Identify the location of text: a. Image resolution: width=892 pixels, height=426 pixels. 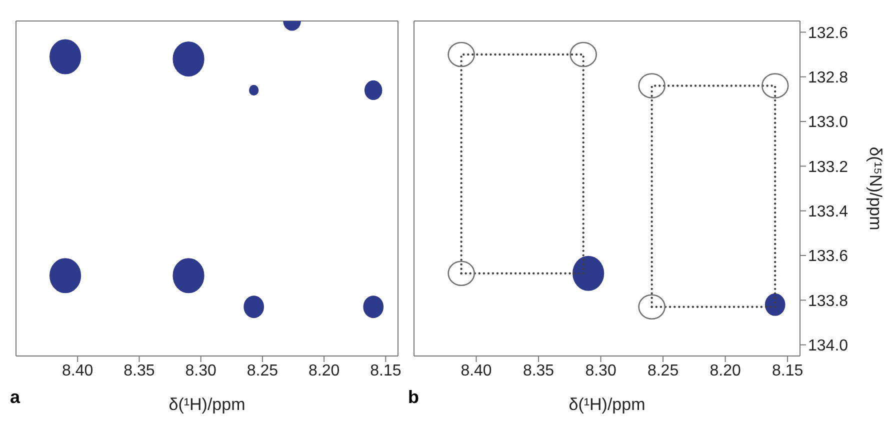
(15, 397).